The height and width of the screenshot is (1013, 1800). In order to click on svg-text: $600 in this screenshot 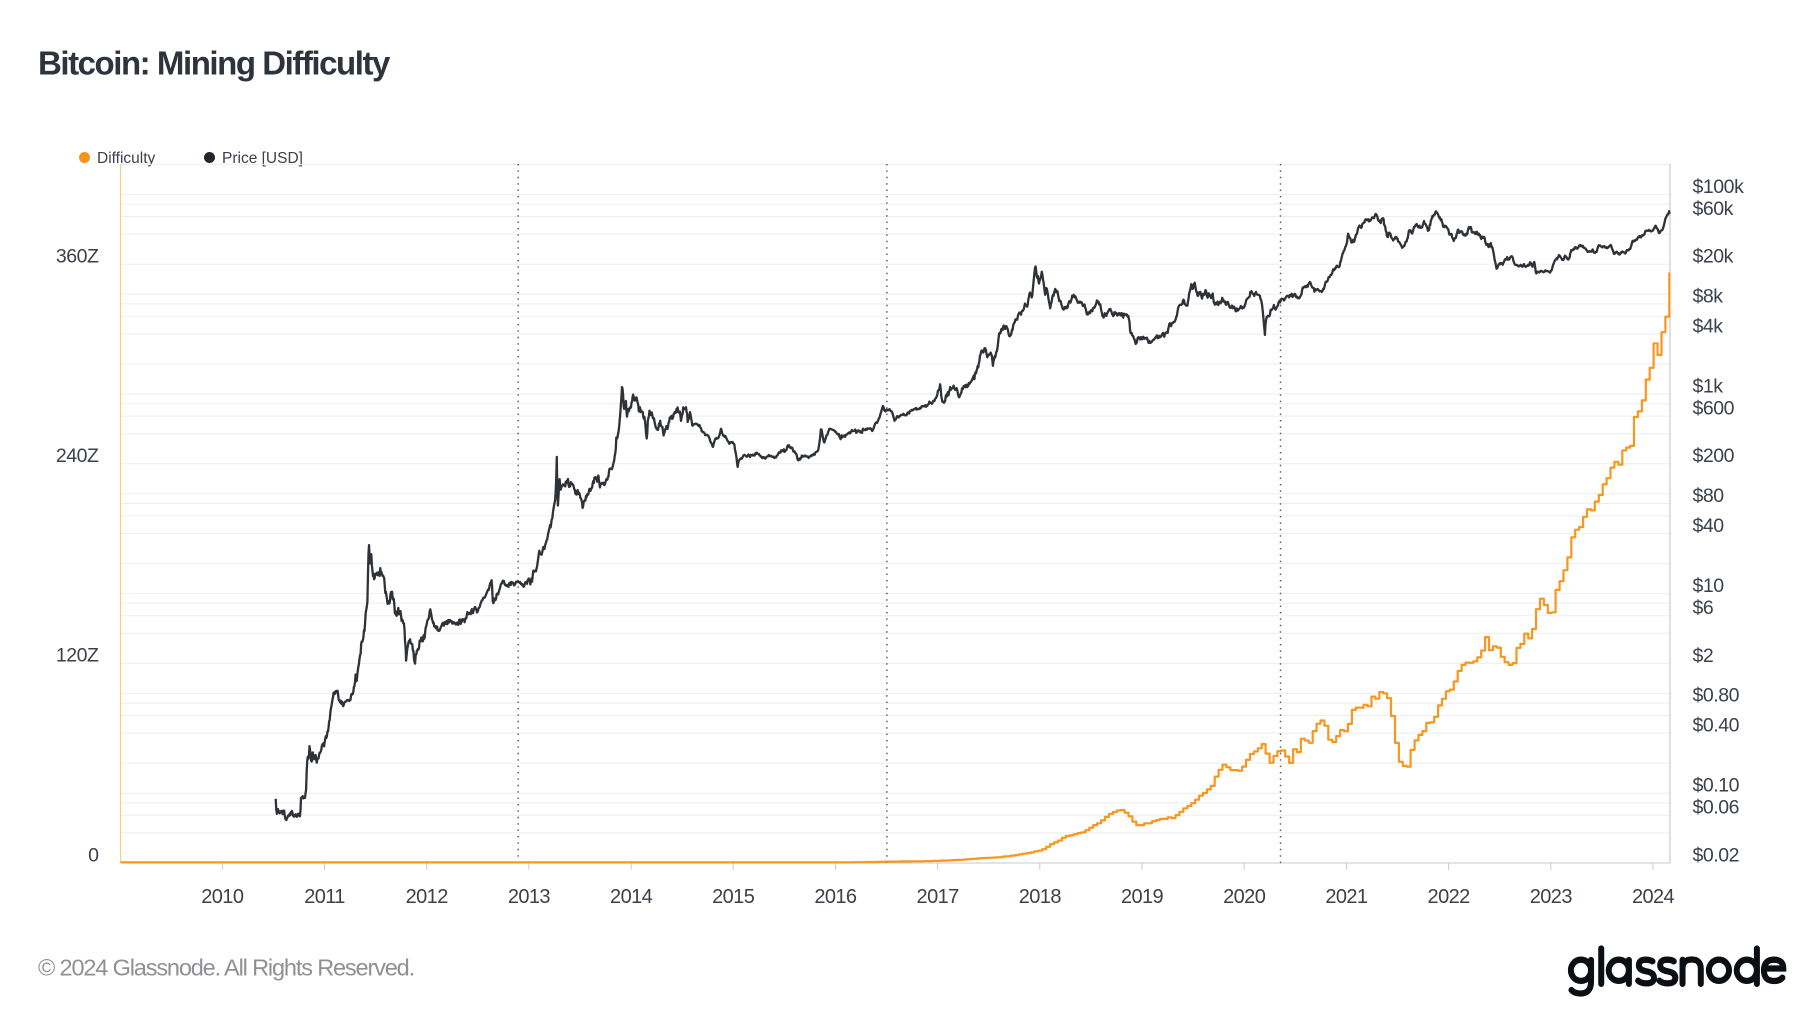, I will do `click(1714, 409)`.